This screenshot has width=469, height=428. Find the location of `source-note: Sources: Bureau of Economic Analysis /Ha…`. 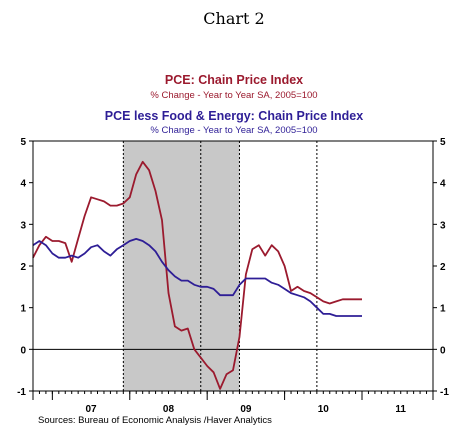

source-note: Sources: Bureau of Economic Analysis /Ha… is located at coordinates (155, 420).